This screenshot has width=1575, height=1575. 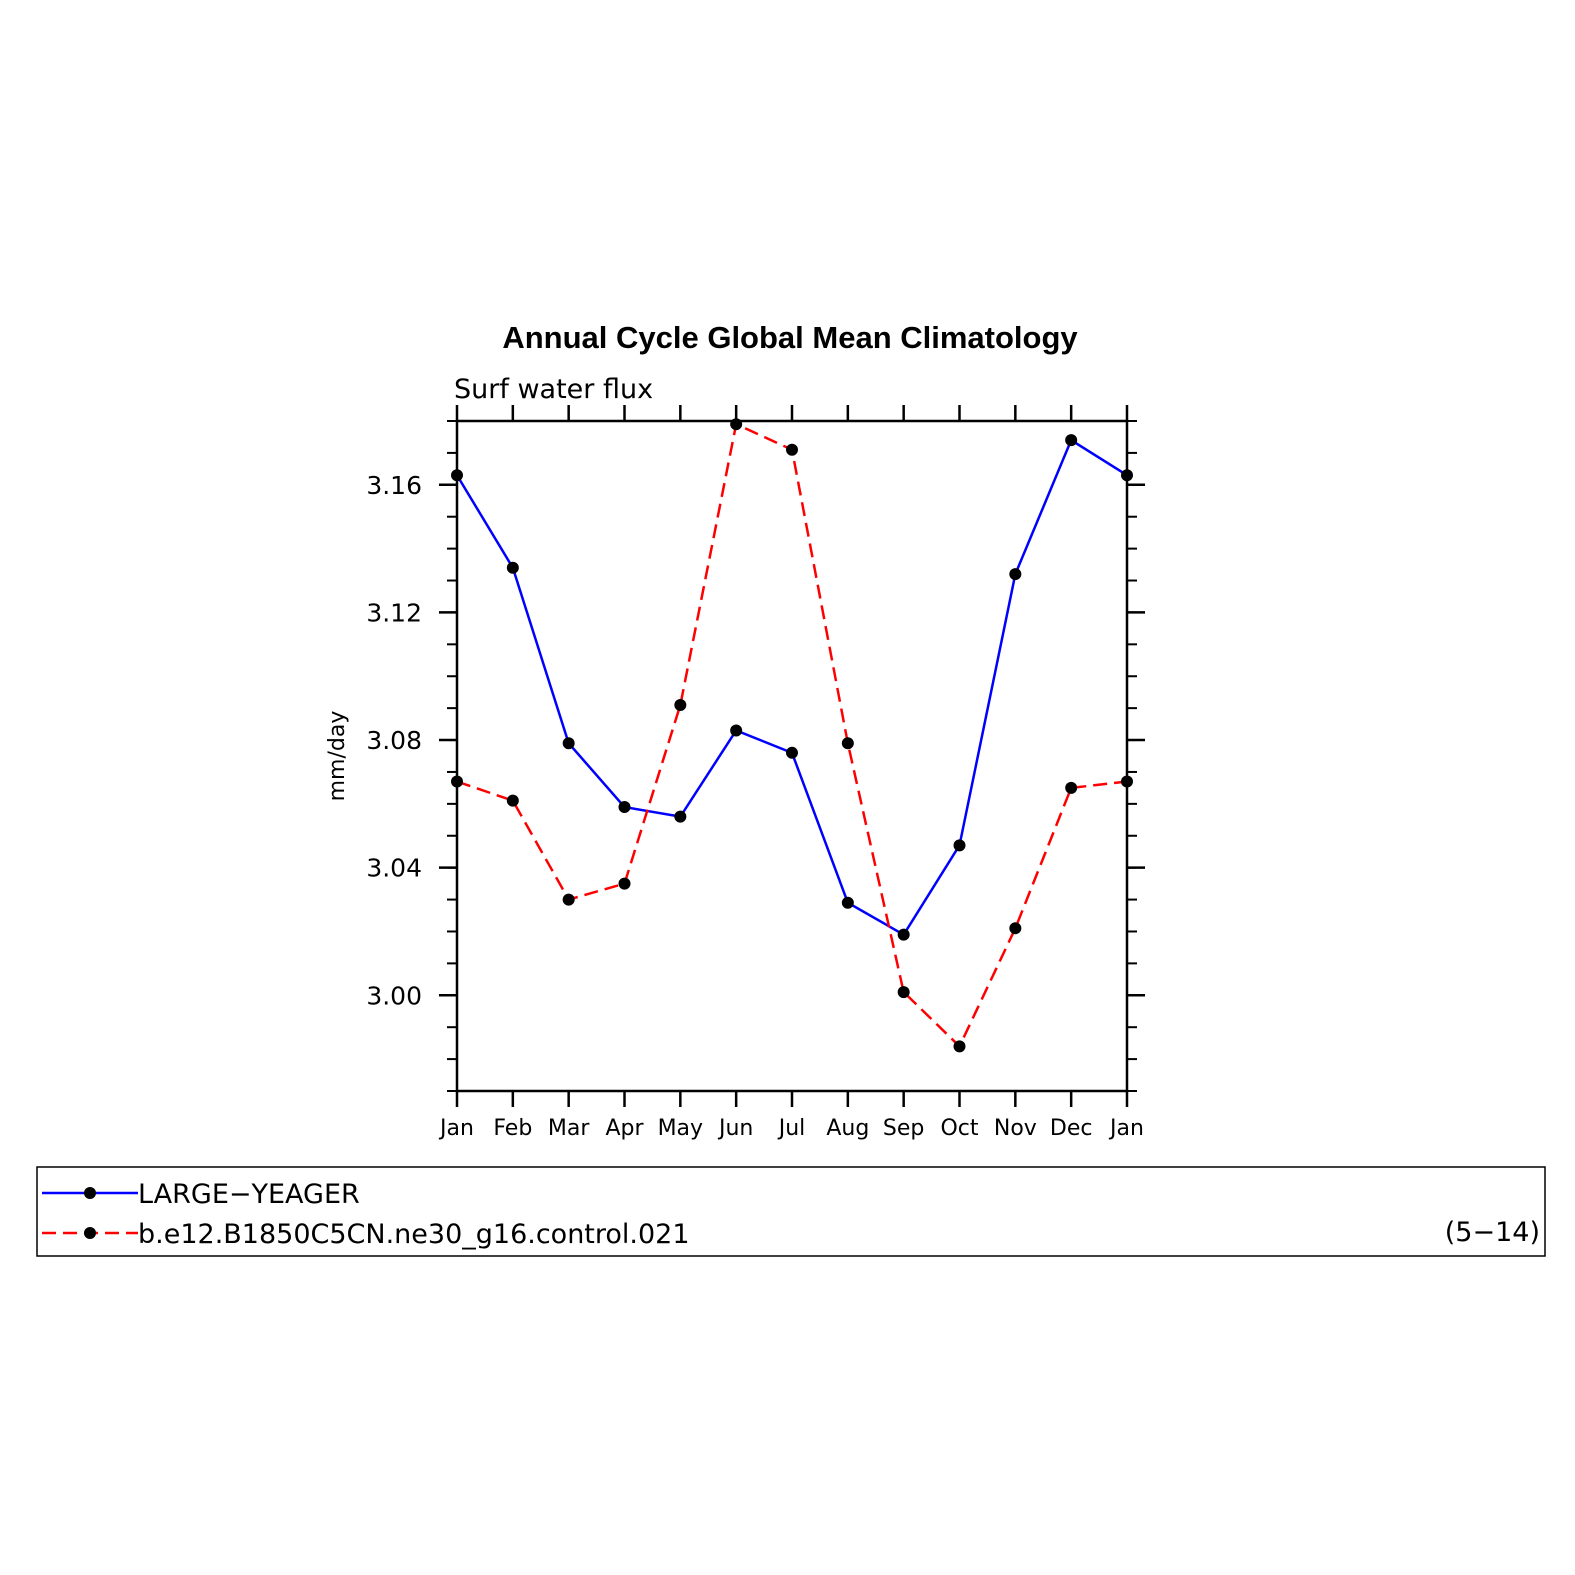 What do you see at coordinates (569, 1128) in the screenshot?
I see `x-tick-label: Mar` at bounding box center [569, 1128].